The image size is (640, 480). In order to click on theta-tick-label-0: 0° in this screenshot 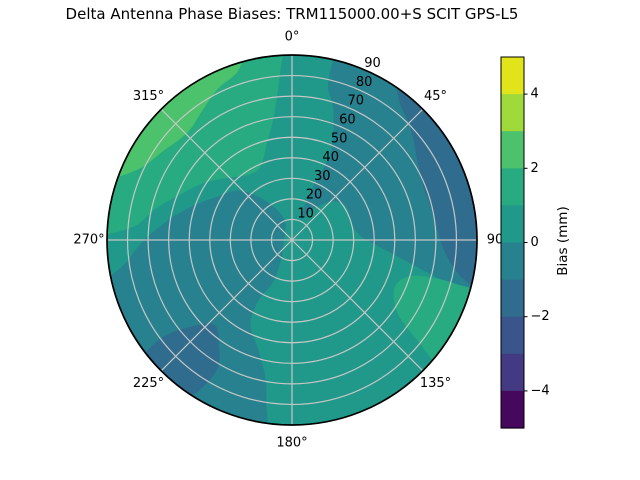, I will do `click(292, 37)`.